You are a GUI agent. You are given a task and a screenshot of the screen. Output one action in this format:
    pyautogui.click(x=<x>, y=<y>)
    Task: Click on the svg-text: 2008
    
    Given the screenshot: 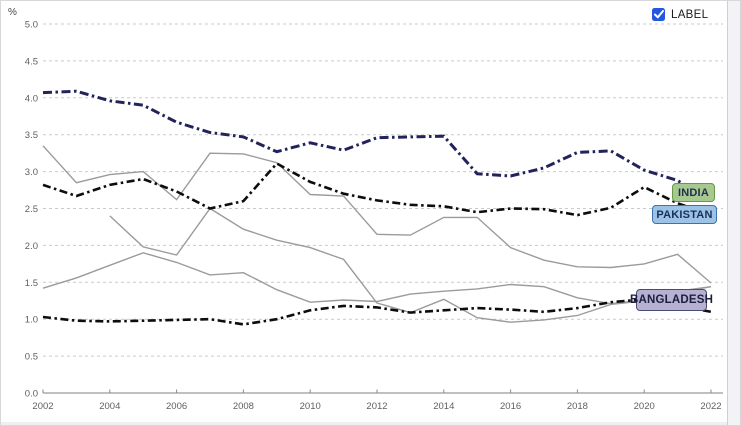 What is the action you would take?
    pyautogui.click(x=243, y=406)
    